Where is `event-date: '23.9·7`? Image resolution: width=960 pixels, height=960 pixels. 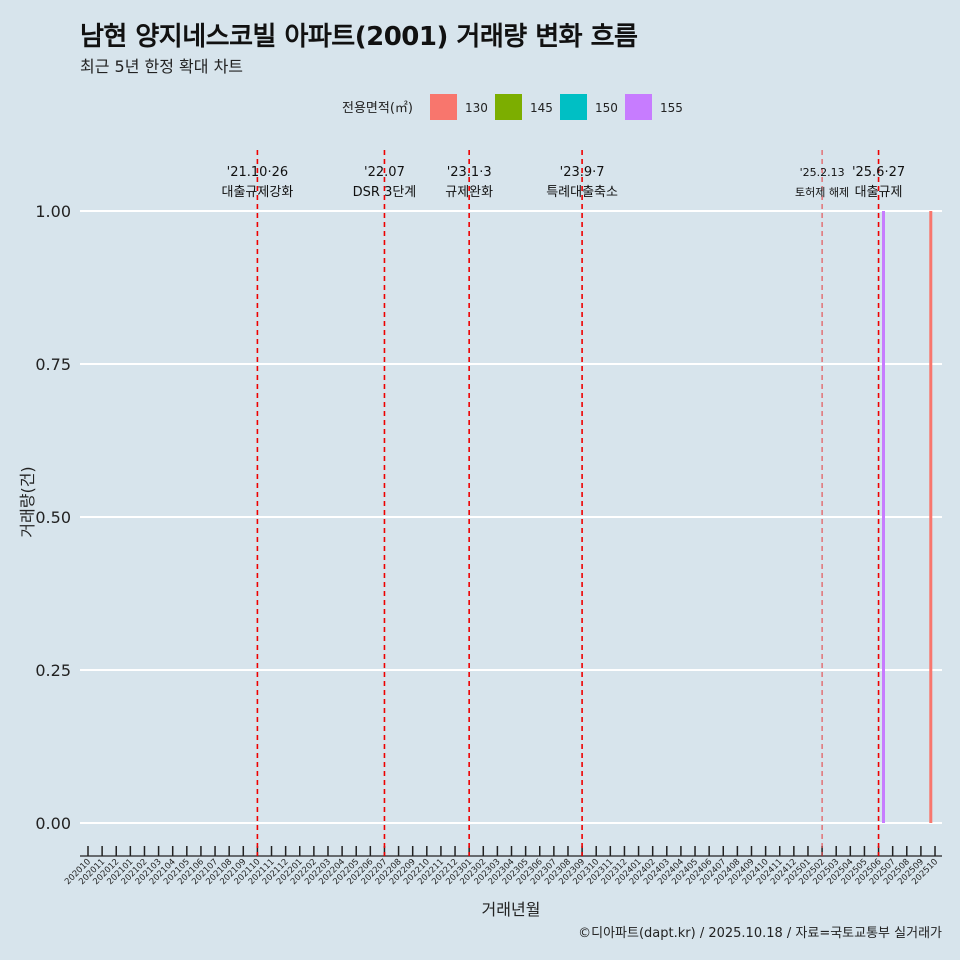
event-date: '23.9·7 is located at coordinates (582, 172).